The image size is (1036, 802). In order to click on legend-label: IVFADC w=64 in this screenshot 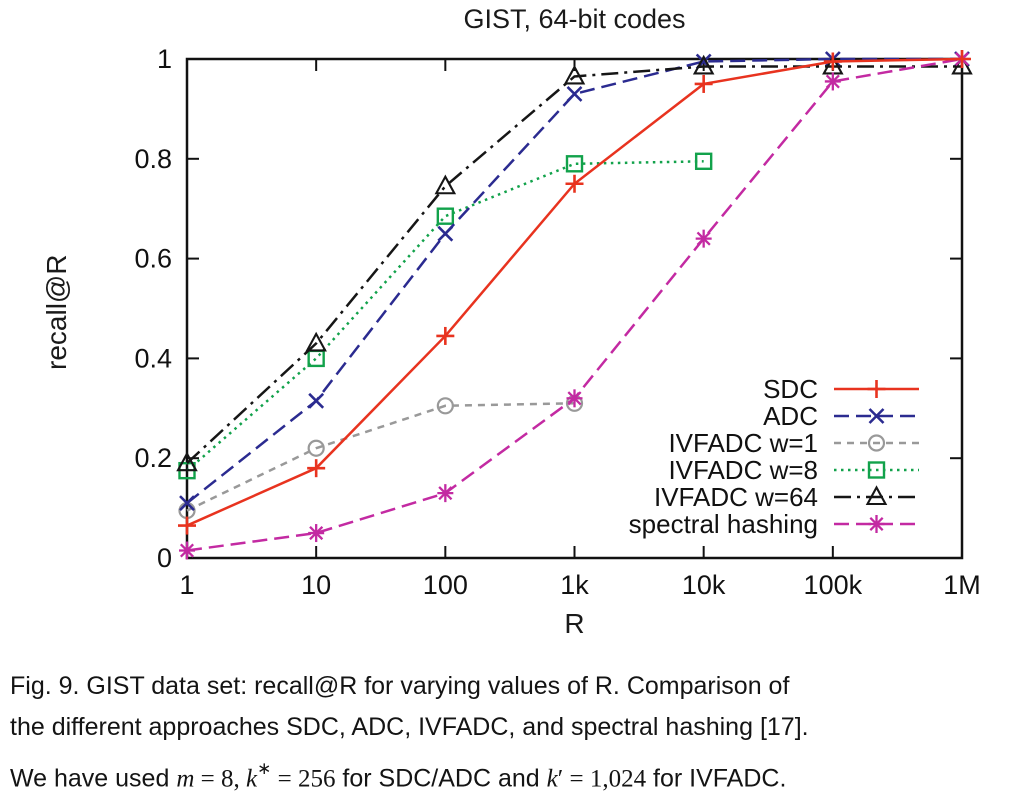, I will do `click(736, 497)`.